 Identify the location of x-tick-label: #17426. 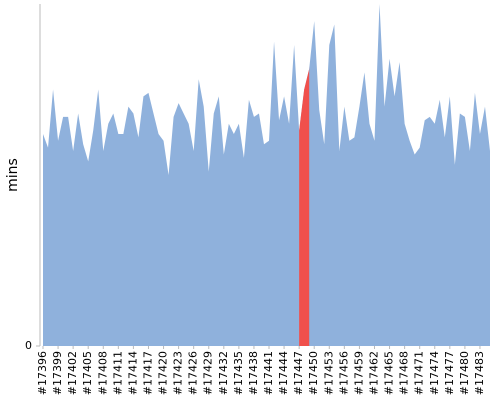
(193, 373).